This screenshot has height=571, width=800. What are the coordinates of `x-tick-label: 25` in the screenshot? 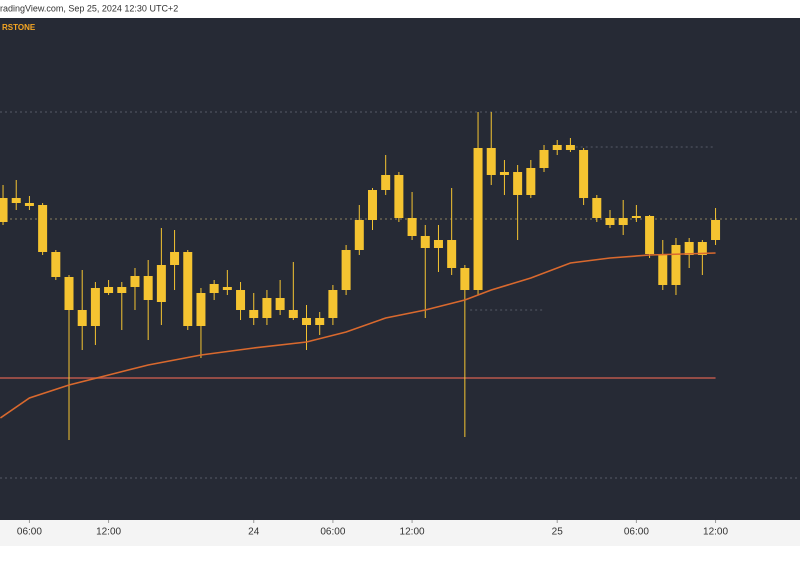 It's located at (558, 532).